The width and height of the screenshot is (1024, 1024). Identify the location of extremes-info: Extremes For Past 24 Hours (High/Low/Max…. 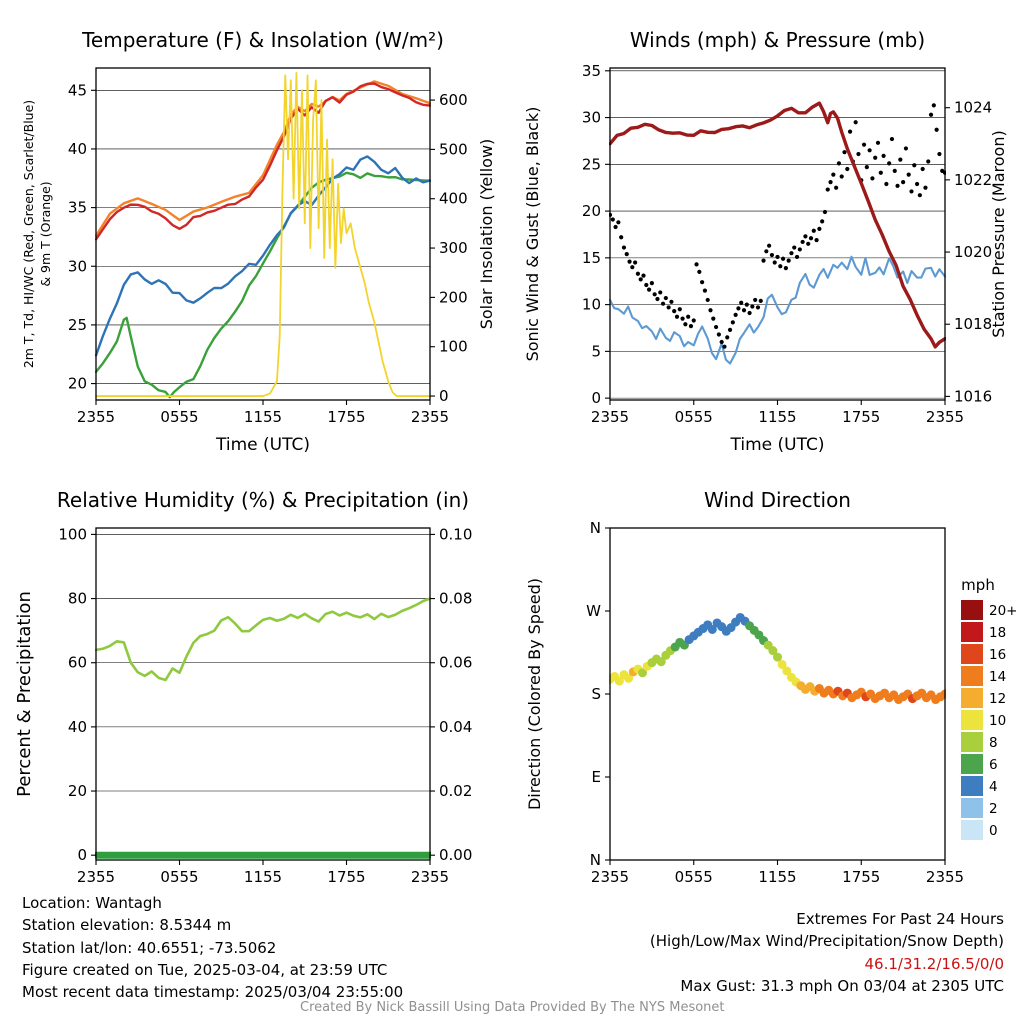
(827, 952).